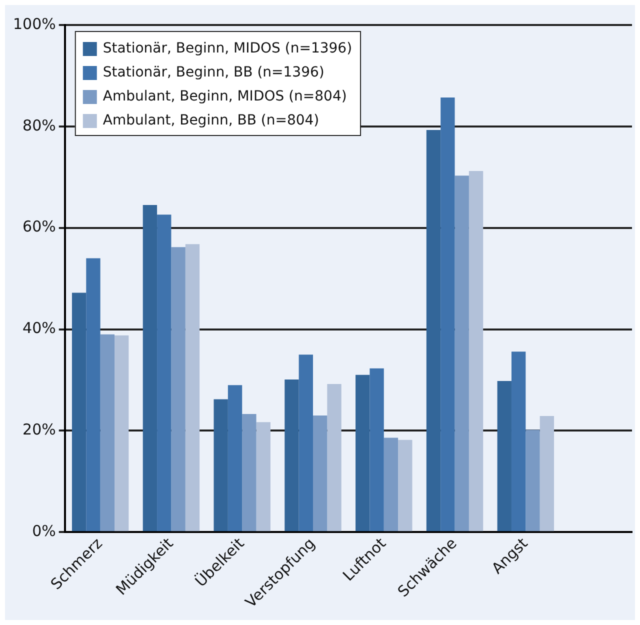  I want to click on y-tick-label: 40%, so click(39, 328).